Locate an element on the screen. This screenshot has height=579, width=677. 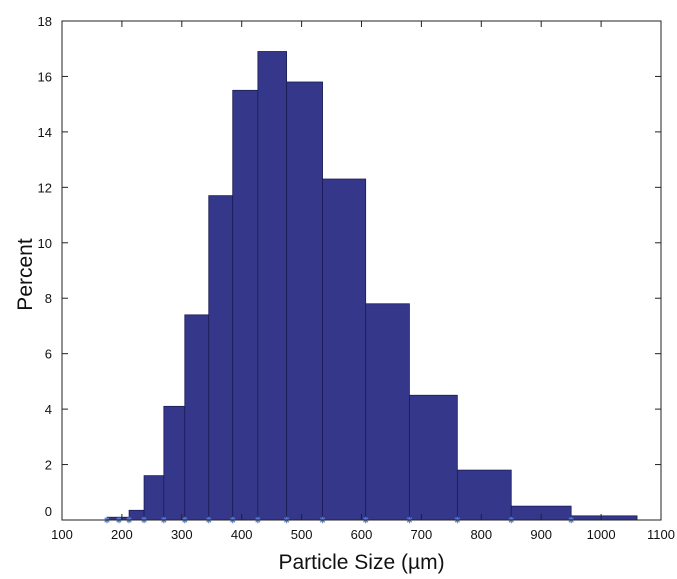
x-tick-label-800: 800 is located at coordinates (481, 534).